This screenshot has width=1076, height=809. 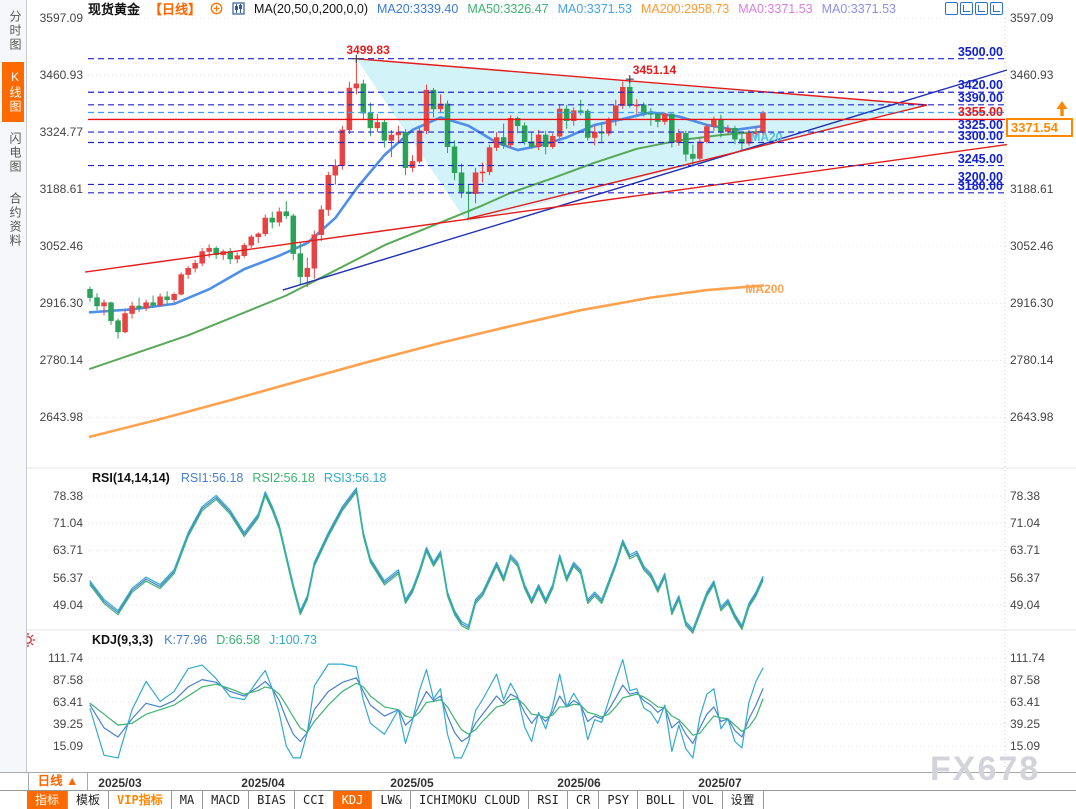 What do you see at coordinates (15, 220) in the screenshot?
I see `sidebar-tab-合约资料: 合约资料` at bounding box center [15, 220].